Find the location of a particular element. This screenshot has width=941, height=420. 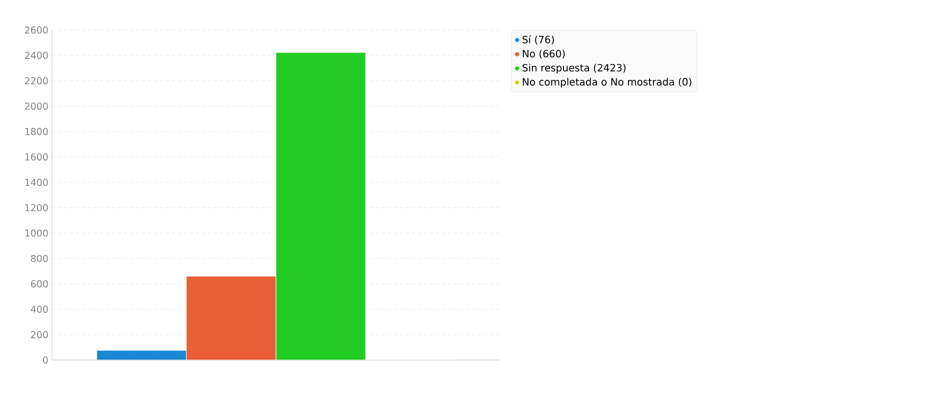

y-tick-label: 2600 is located at coordinates (36, 30).